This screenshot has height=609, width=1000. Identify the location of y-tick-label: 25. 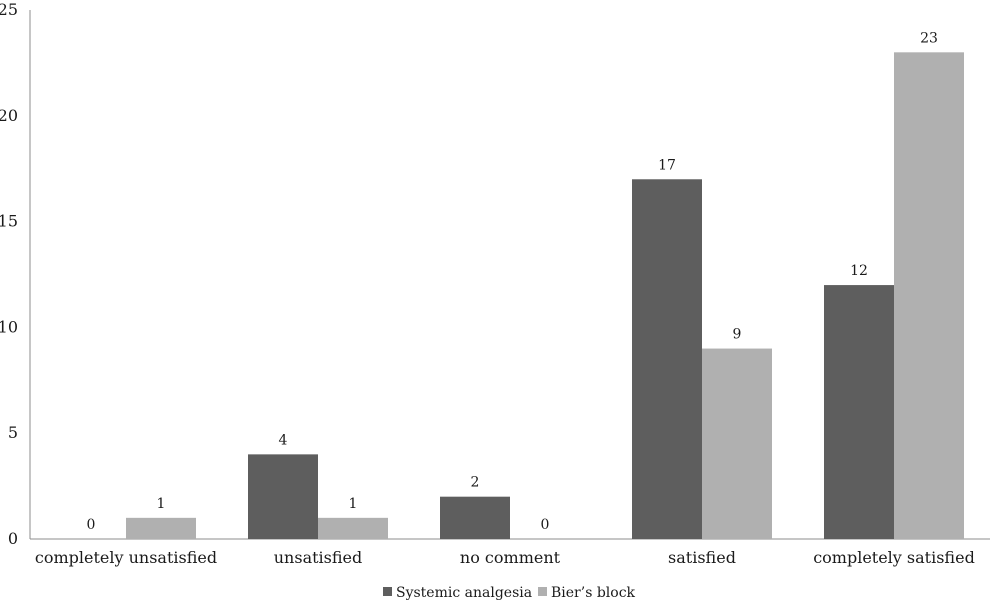
(9, 9).